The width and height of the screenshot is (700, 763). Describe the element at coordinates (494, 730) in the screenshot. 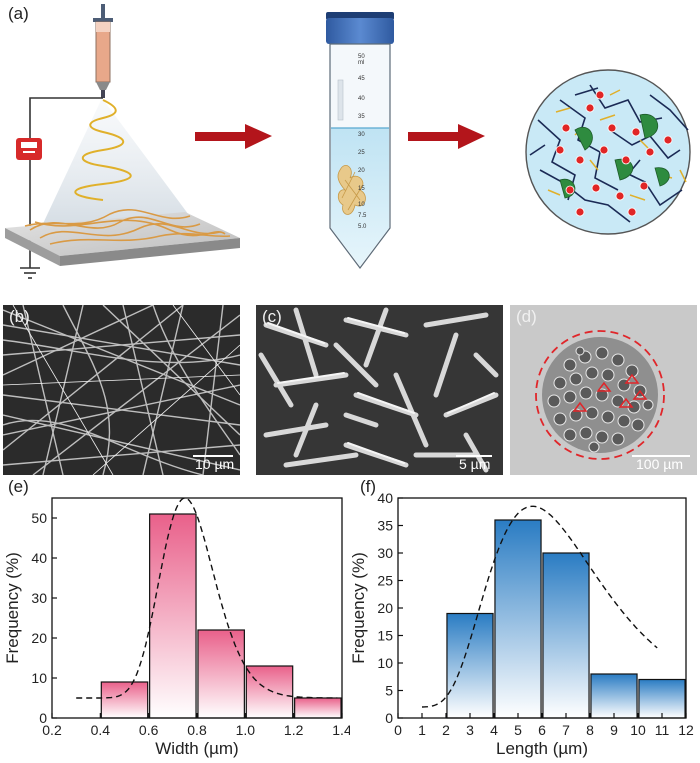

I see `x-tick-label: 4` at that location.